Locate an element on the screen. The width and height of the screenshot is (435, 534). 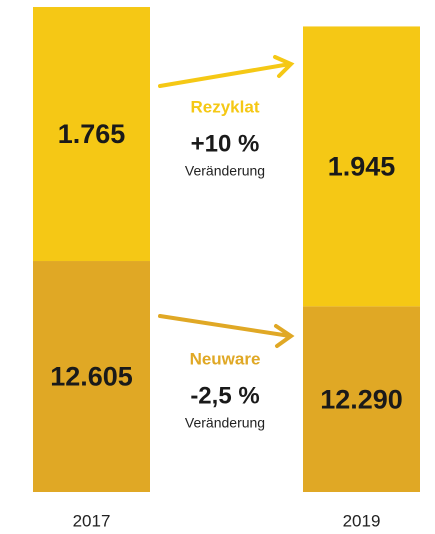
value-label: 12.605 is located at coordinates (91, 377).